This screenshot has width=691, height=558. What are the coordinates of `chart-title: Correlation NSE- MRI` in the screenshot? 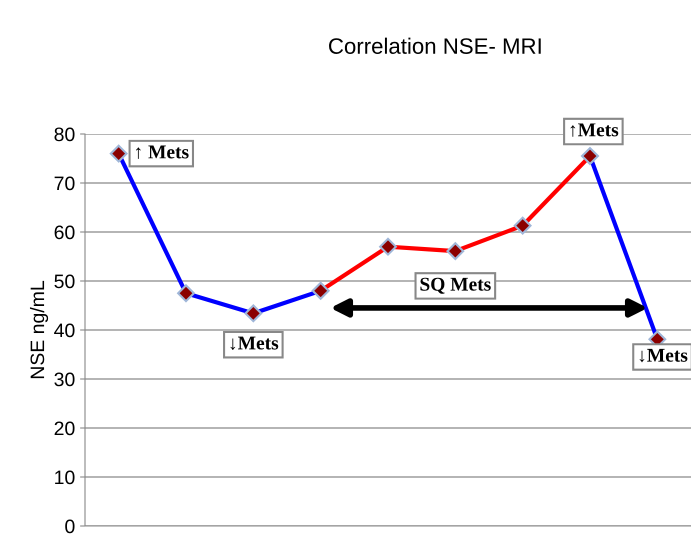 It's located at (435, 46).